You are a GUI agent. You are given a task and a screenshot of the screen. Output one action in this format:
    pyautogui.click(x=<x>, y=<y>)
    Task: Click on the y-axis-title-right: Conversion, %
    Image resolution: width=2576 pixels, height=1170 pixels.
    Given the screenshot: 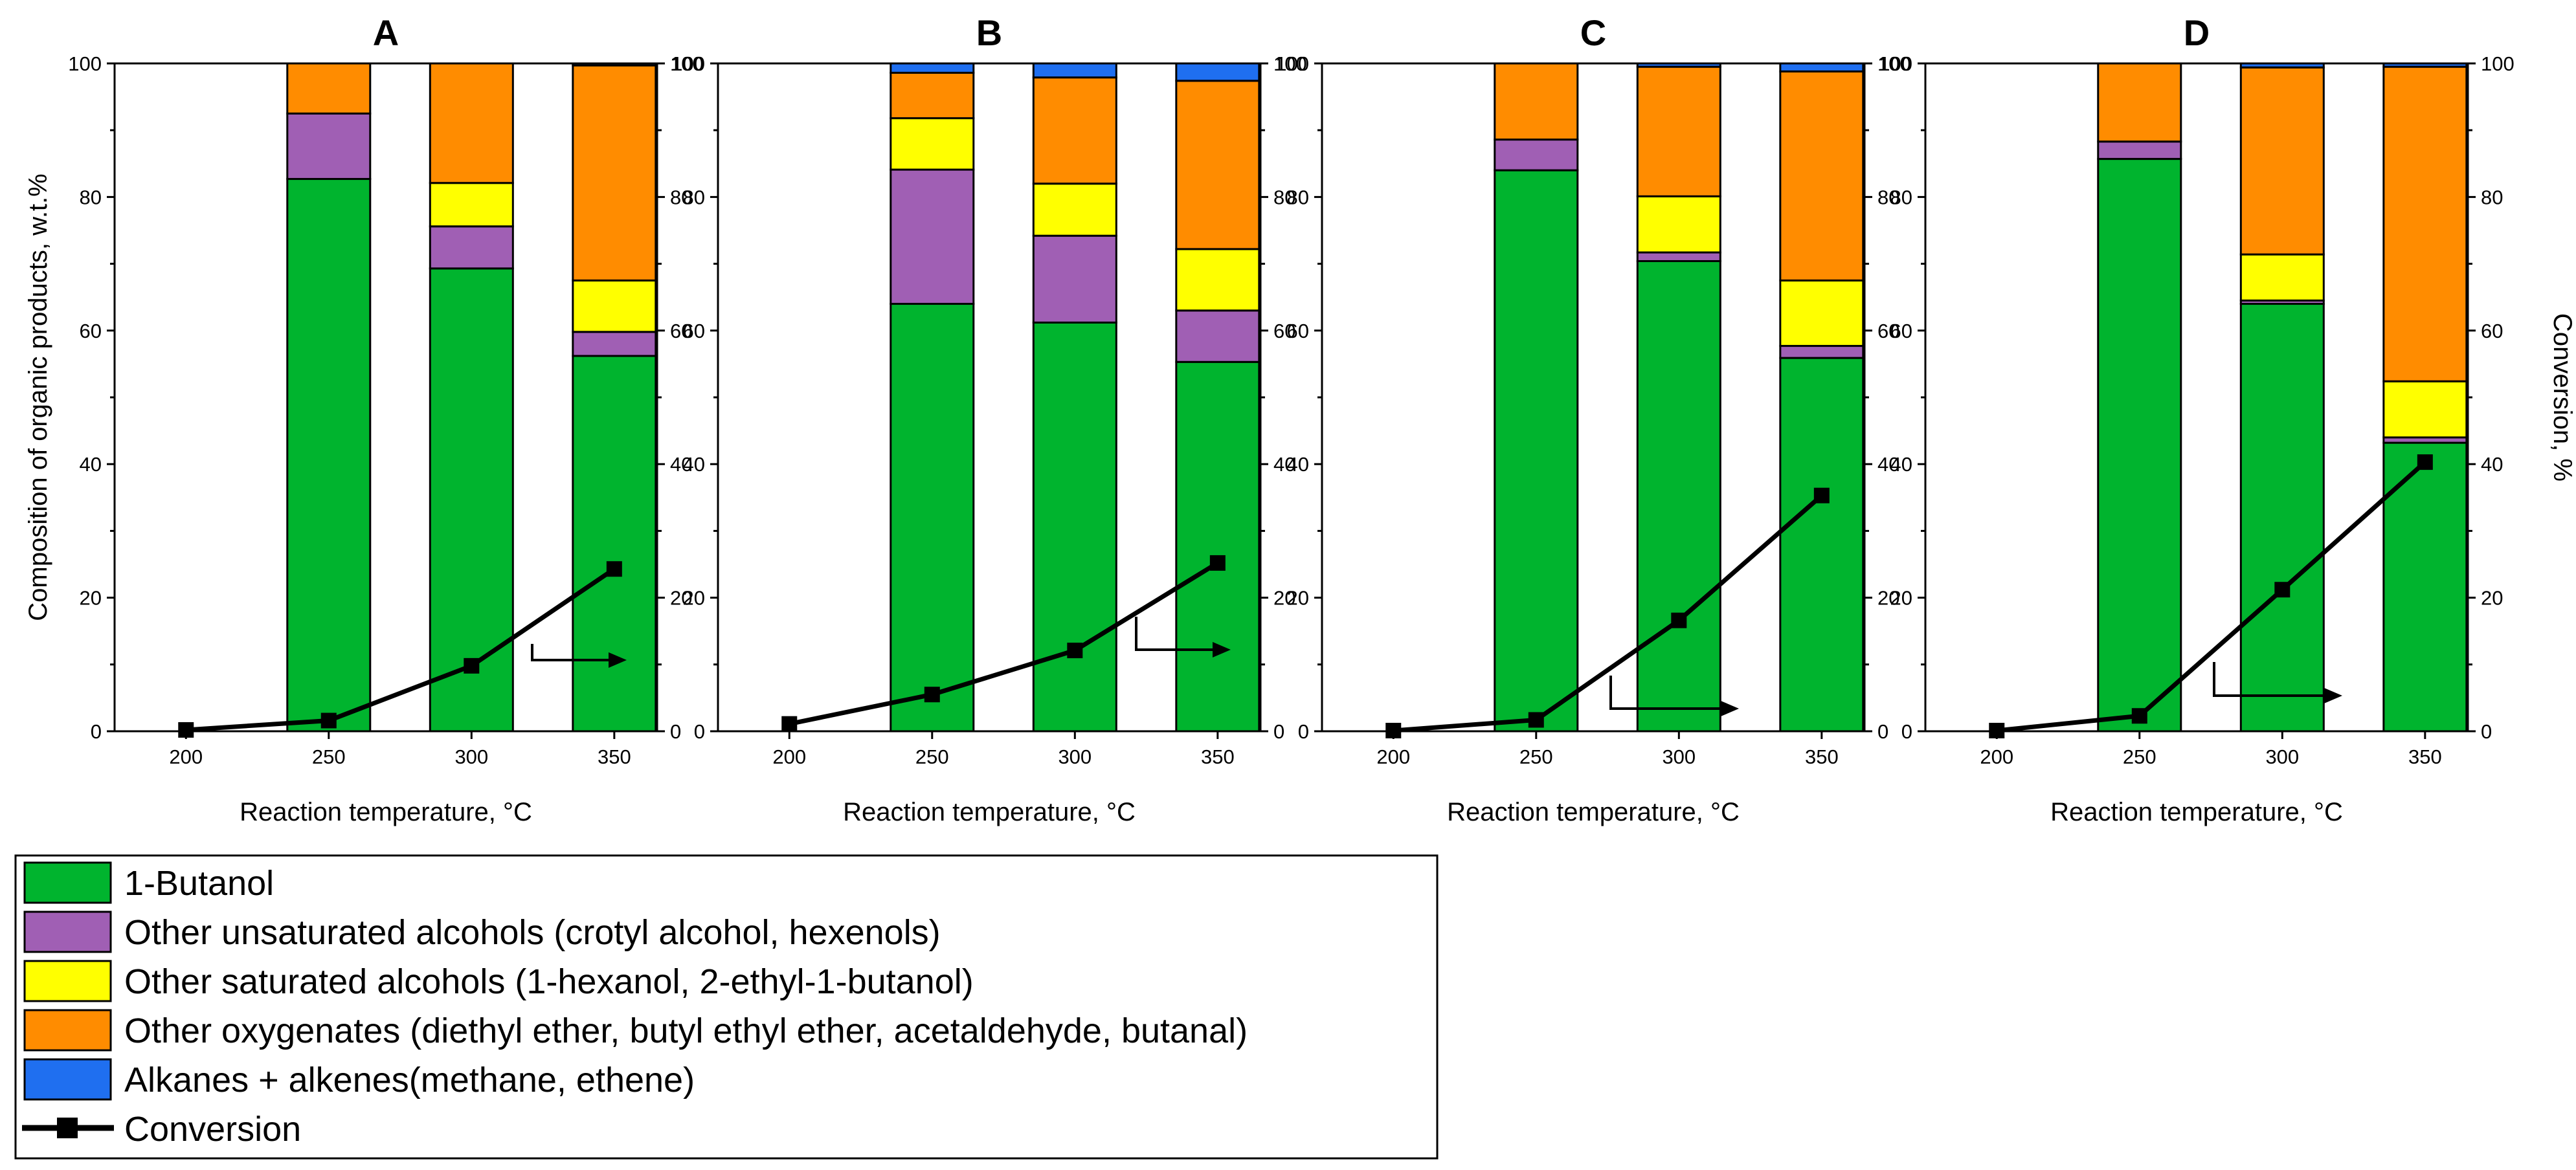 What is the action you would take?
    pyautogui.click(x=2562, y=397)
    